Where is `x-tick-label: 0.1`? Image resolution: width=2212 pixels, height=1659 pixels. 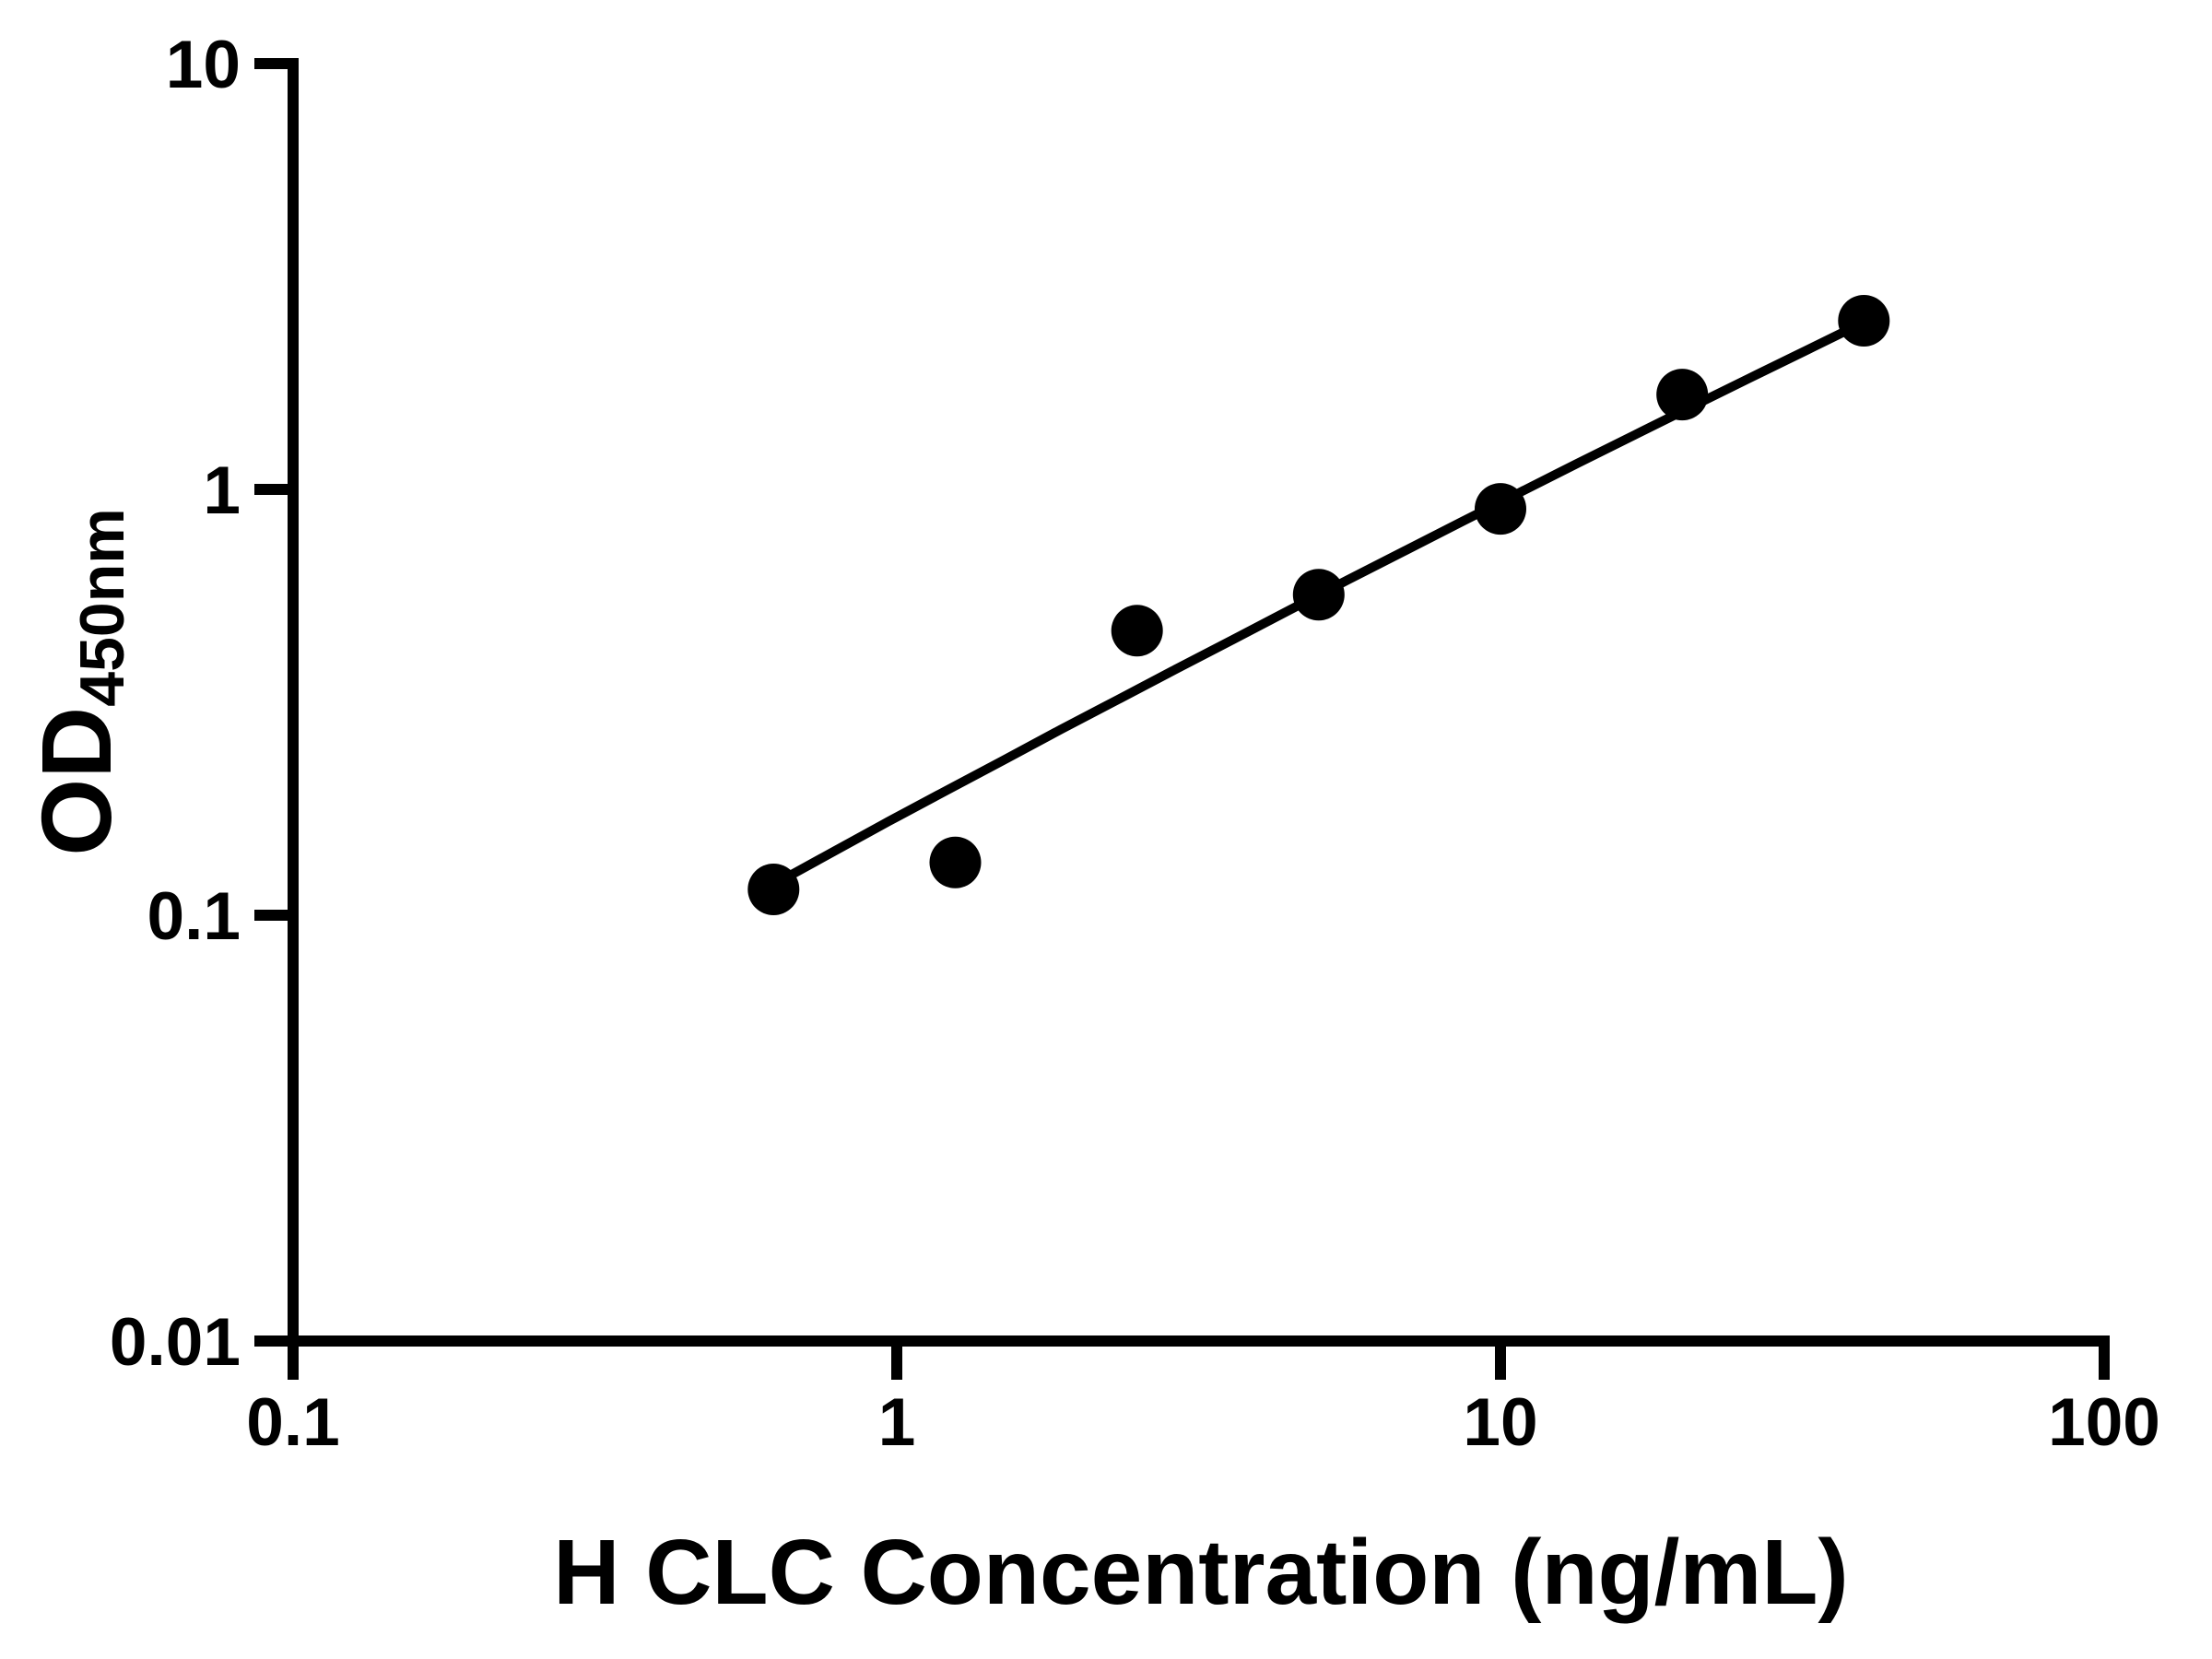 x-tick-label: 0.1 is located at coordinates (292, 1422).